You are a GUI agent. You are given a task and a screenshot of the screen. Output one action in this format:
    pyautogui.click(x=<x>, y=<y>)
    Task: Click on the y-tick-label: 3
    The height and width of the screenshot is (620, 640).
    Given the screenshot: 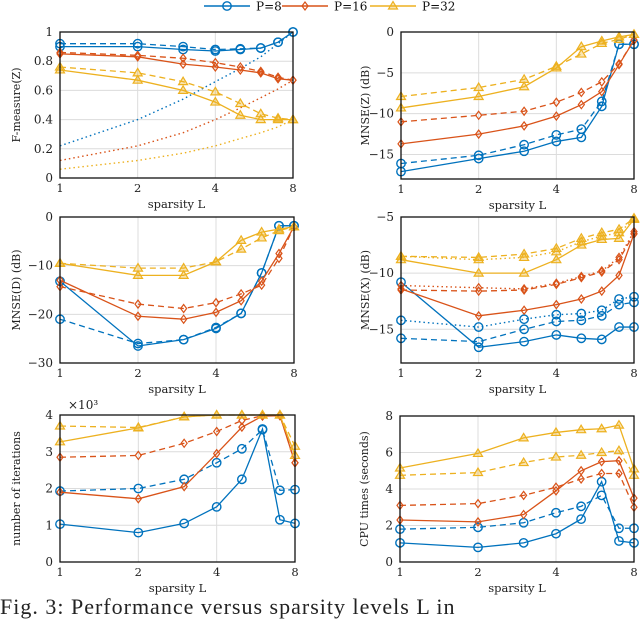 What is the action you would take?
    pyautogui.click(x=49, y=452)
    